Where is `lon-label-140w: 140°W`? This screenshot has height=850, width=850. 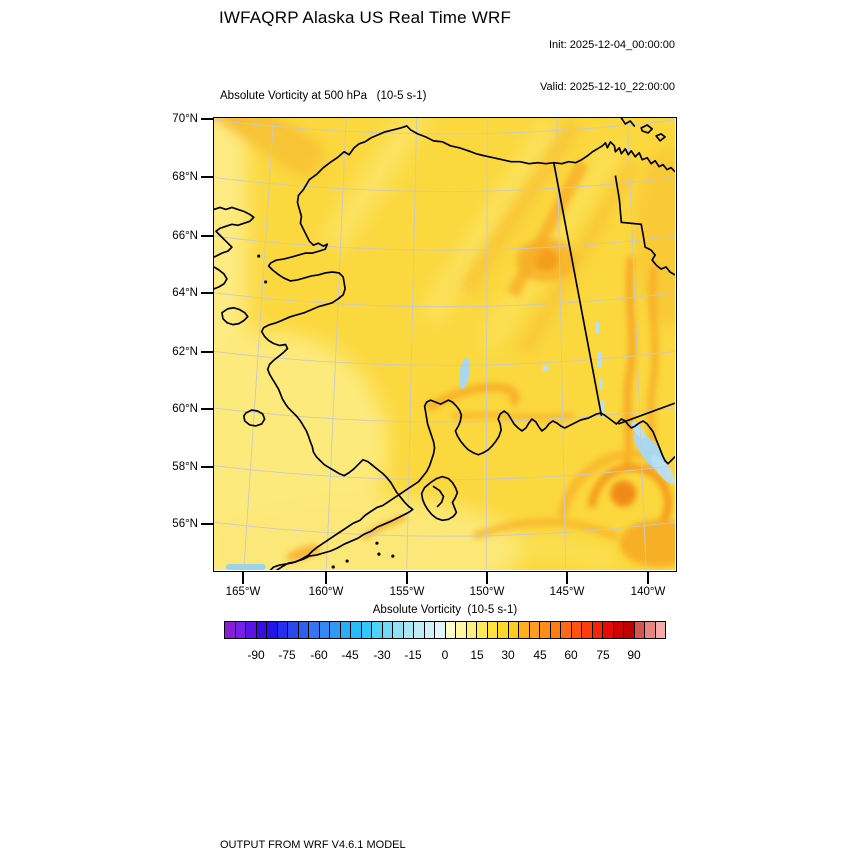 lon-label-140w: 140°W is located at coordinates (648, 592).